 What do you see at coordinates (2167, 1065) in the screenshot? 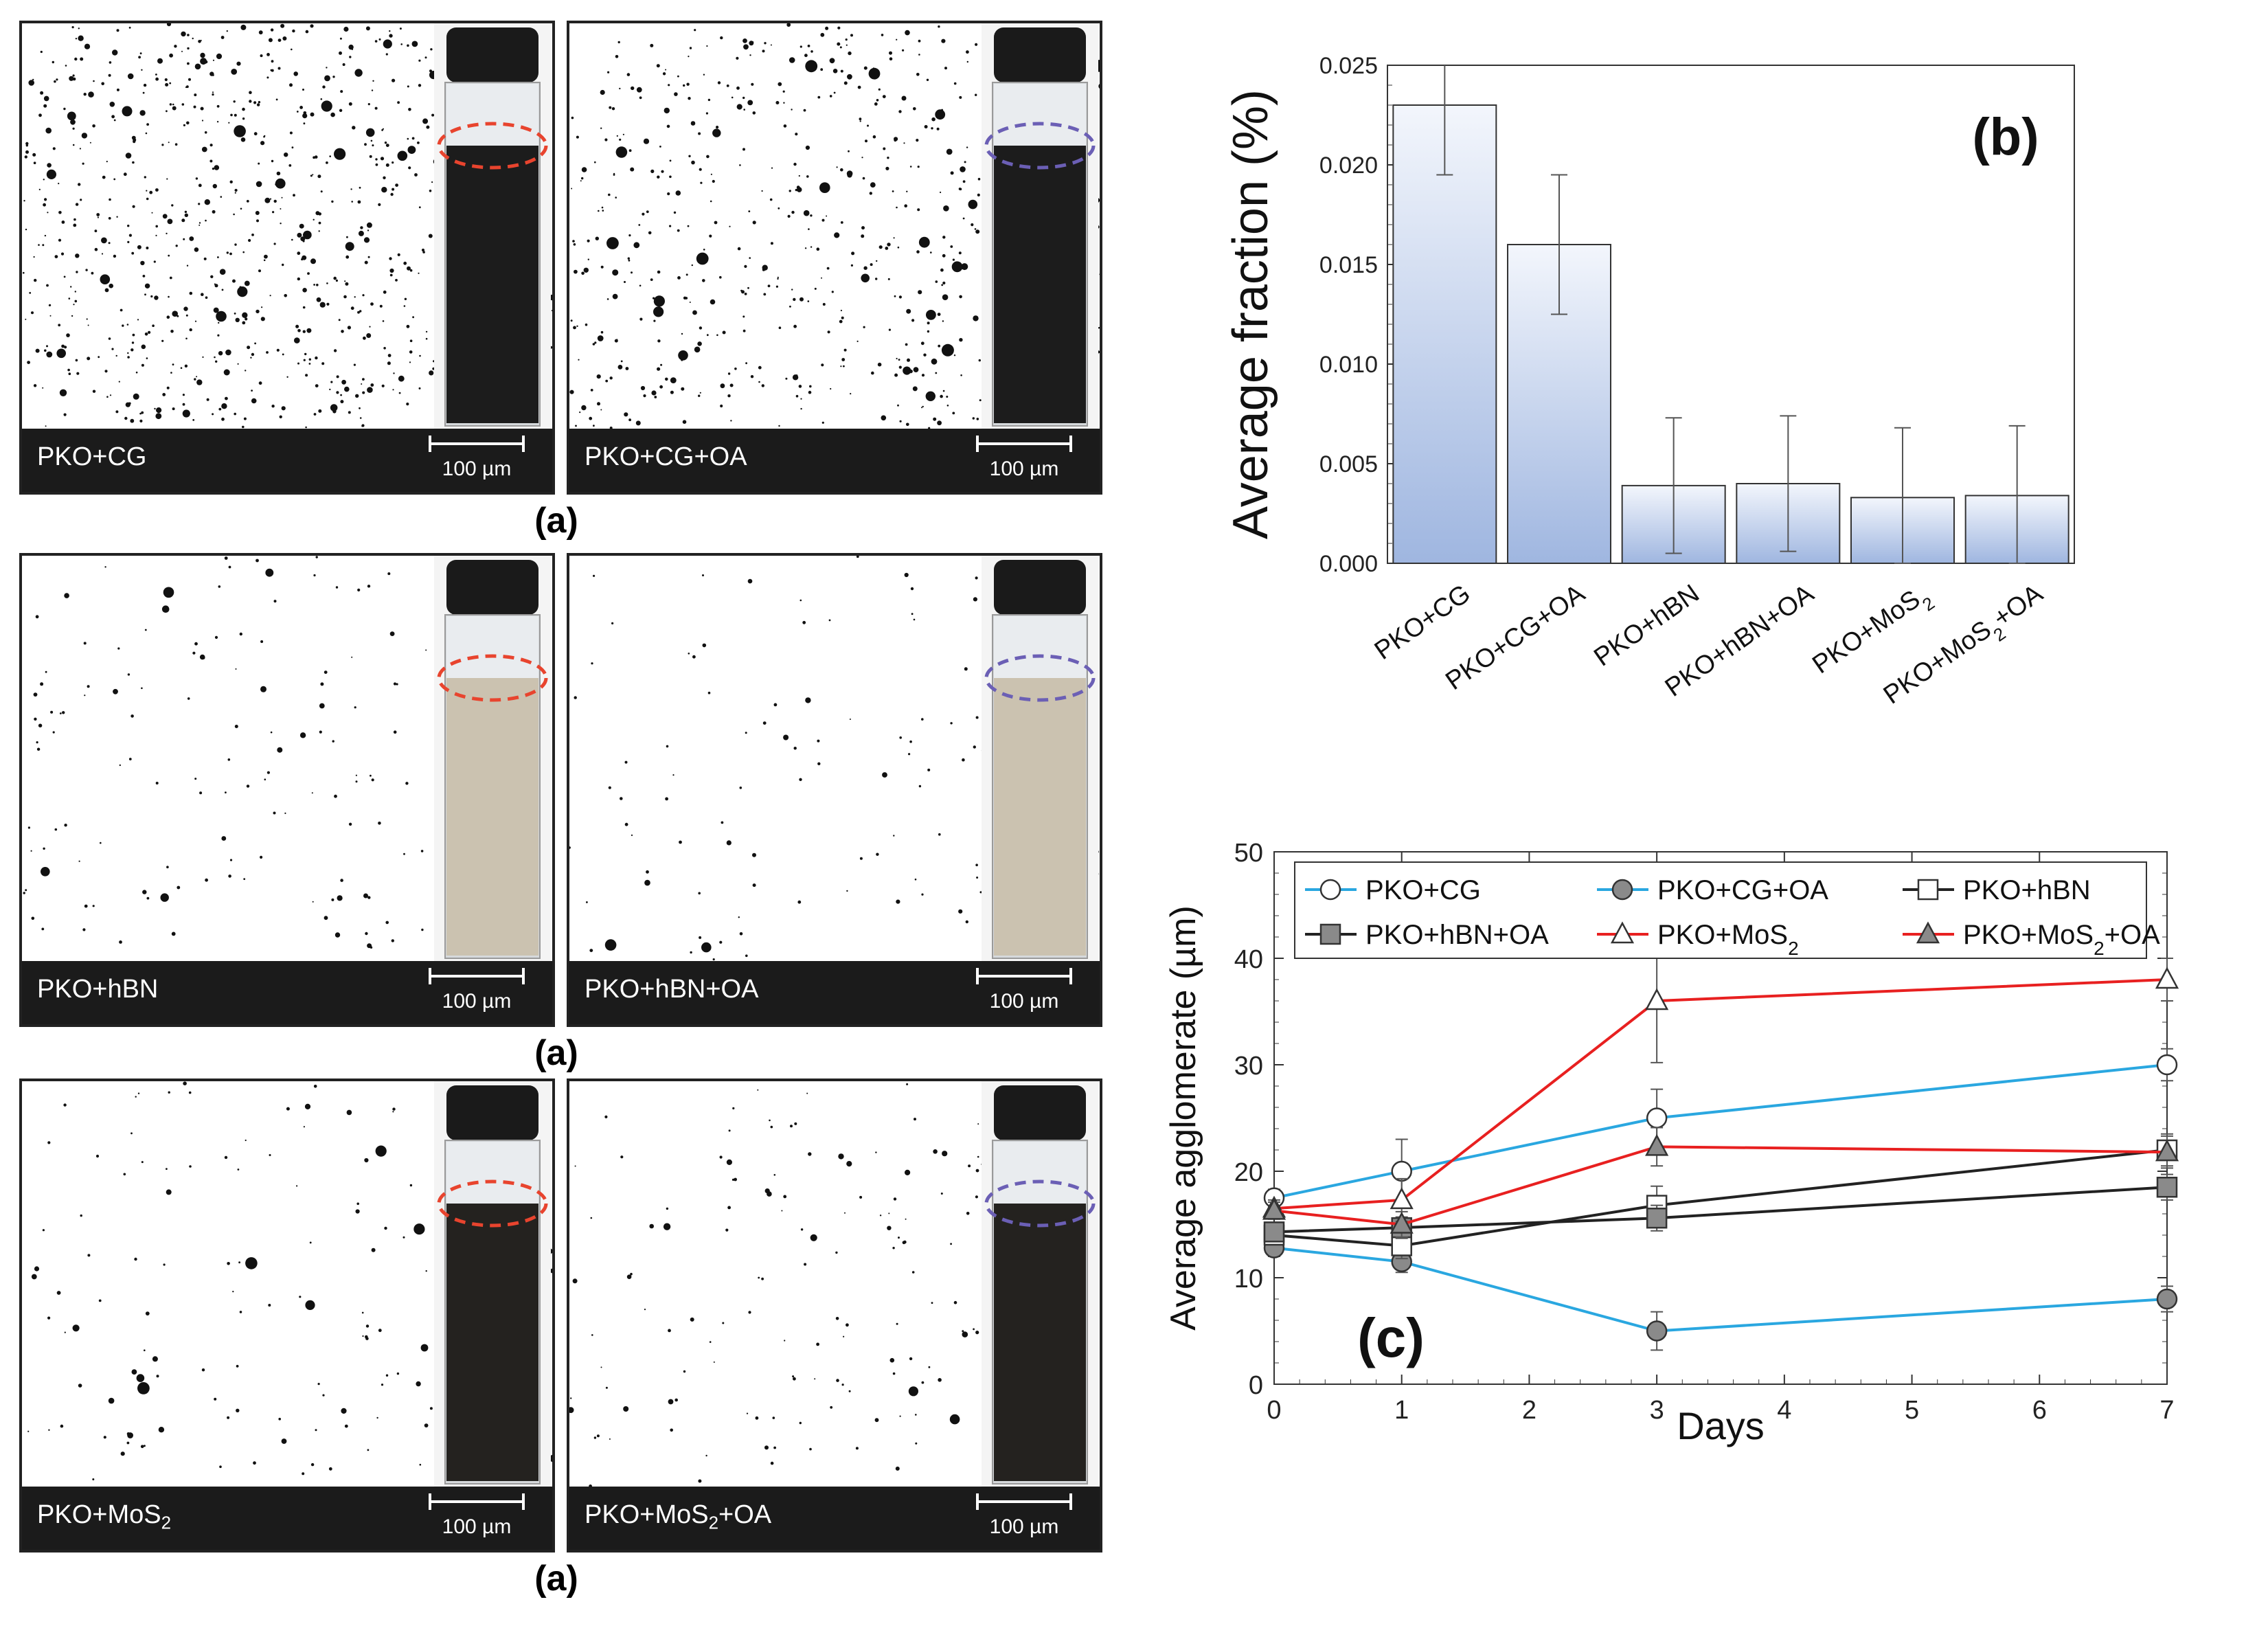
I see `marker-circle` at bounding box center [2167, 1065].